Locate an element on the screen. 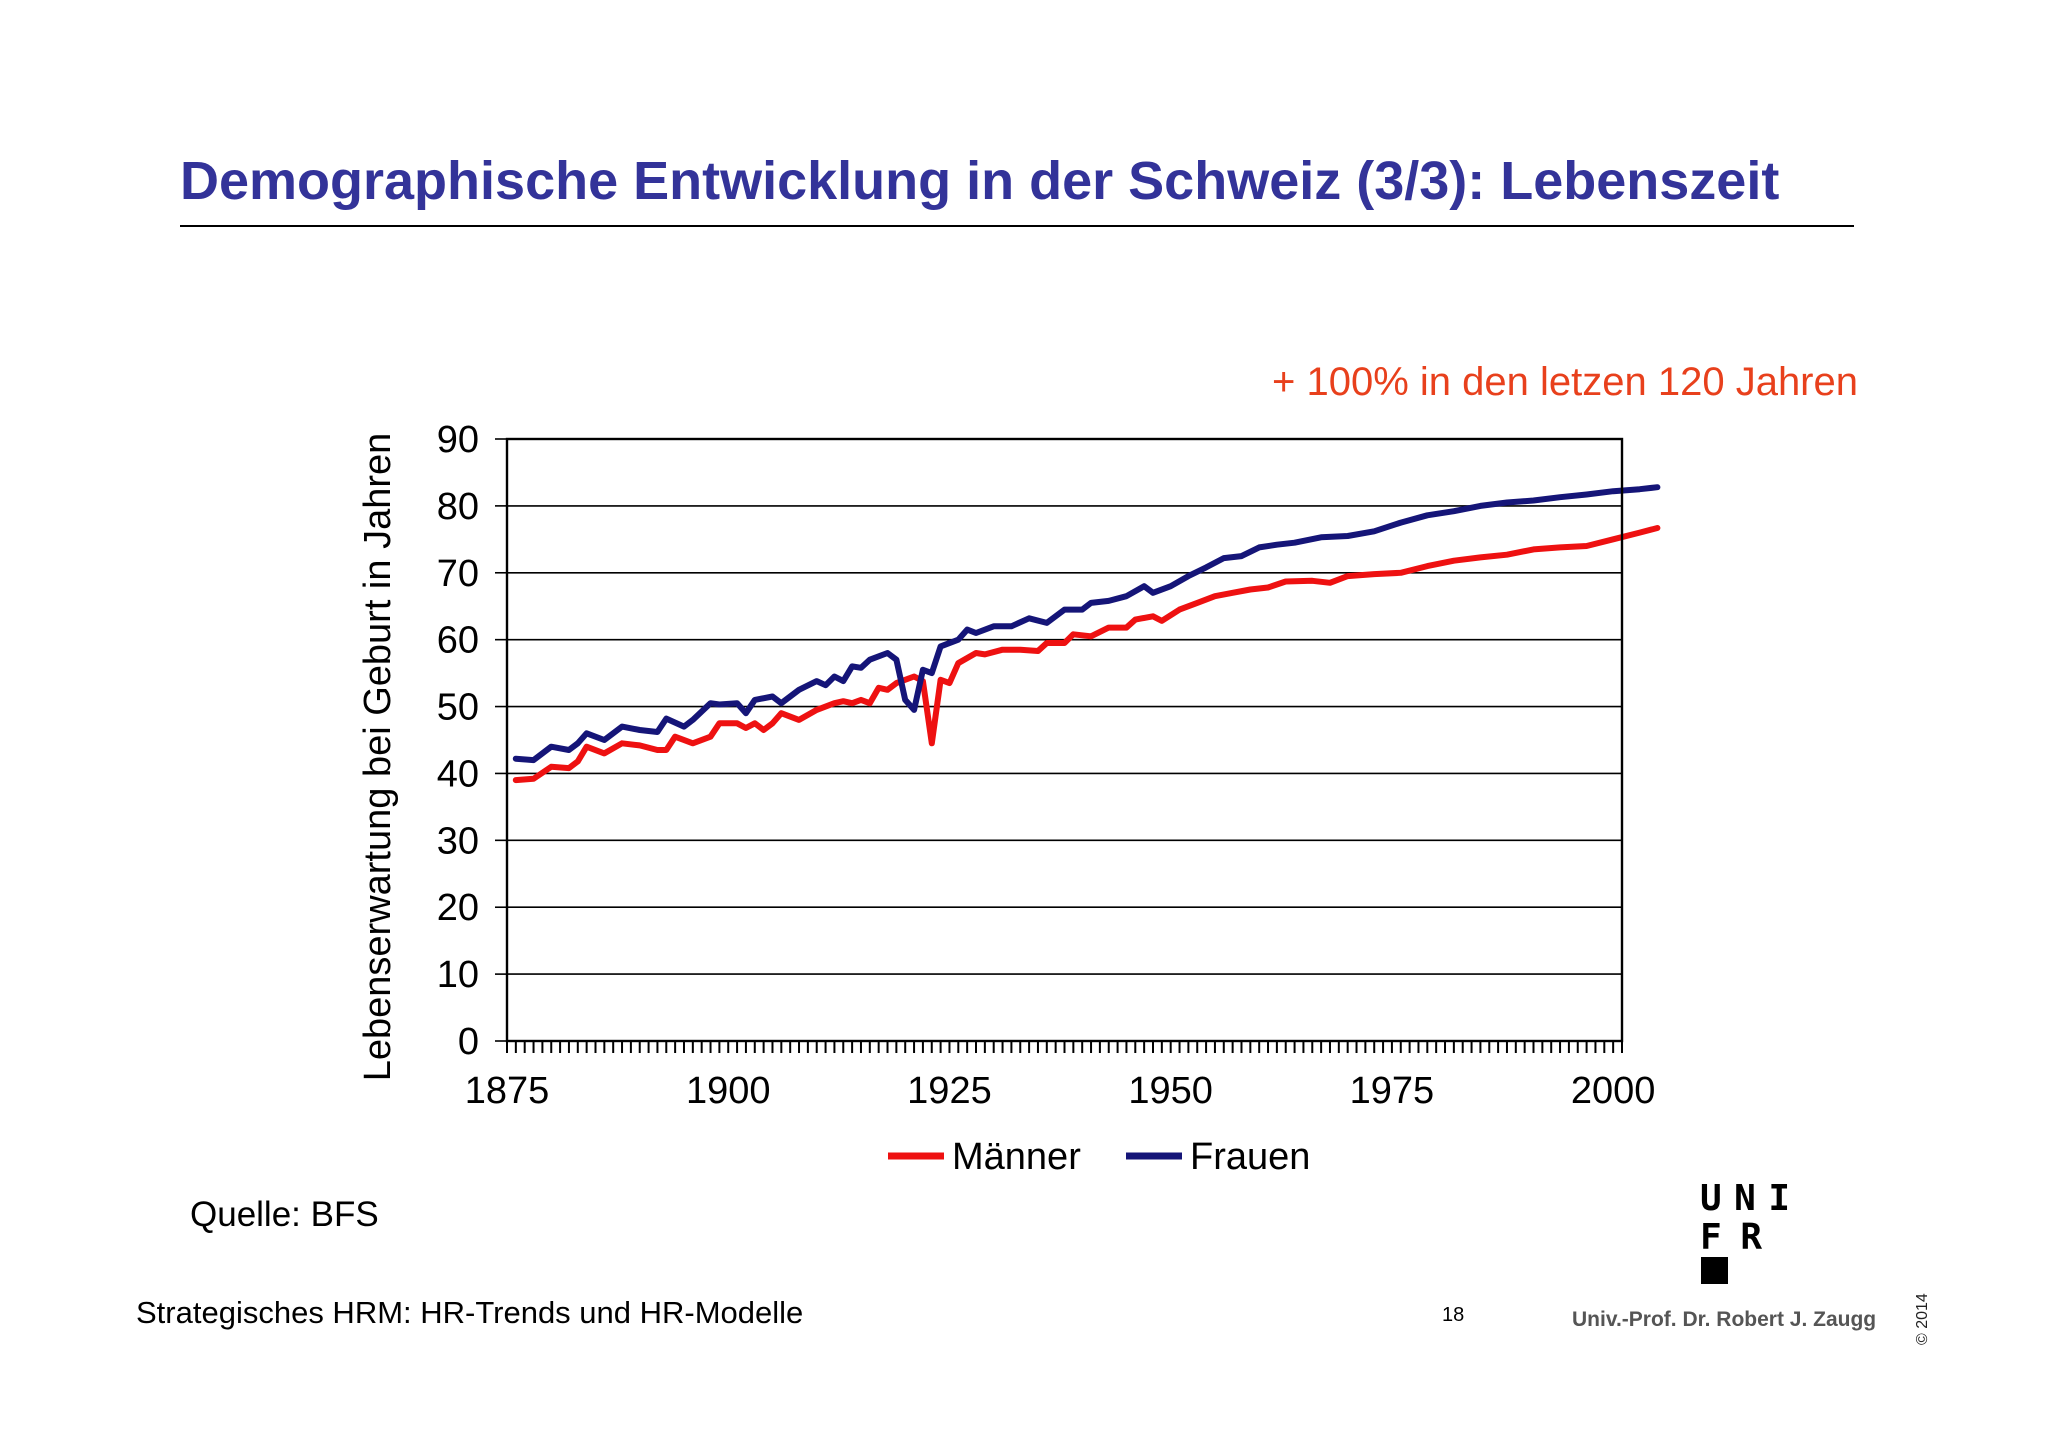  y-tick-label: 10 is located at coordinates (458, 975).